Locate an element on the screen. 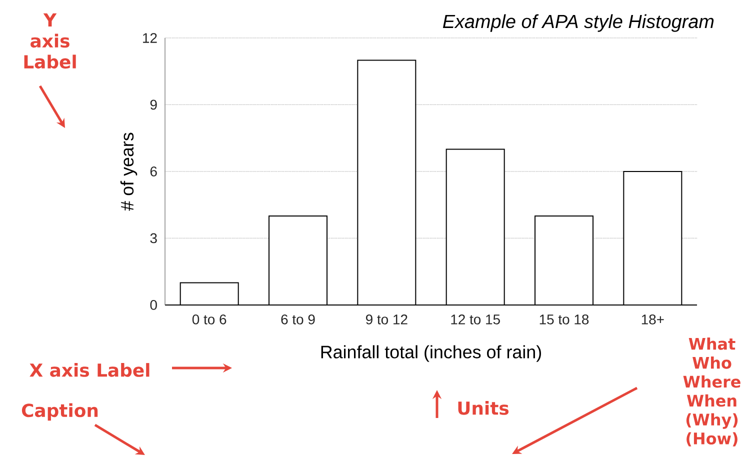  x-axis-title: Rainfall total (inches of rain) is located at coordinates (431, 353).